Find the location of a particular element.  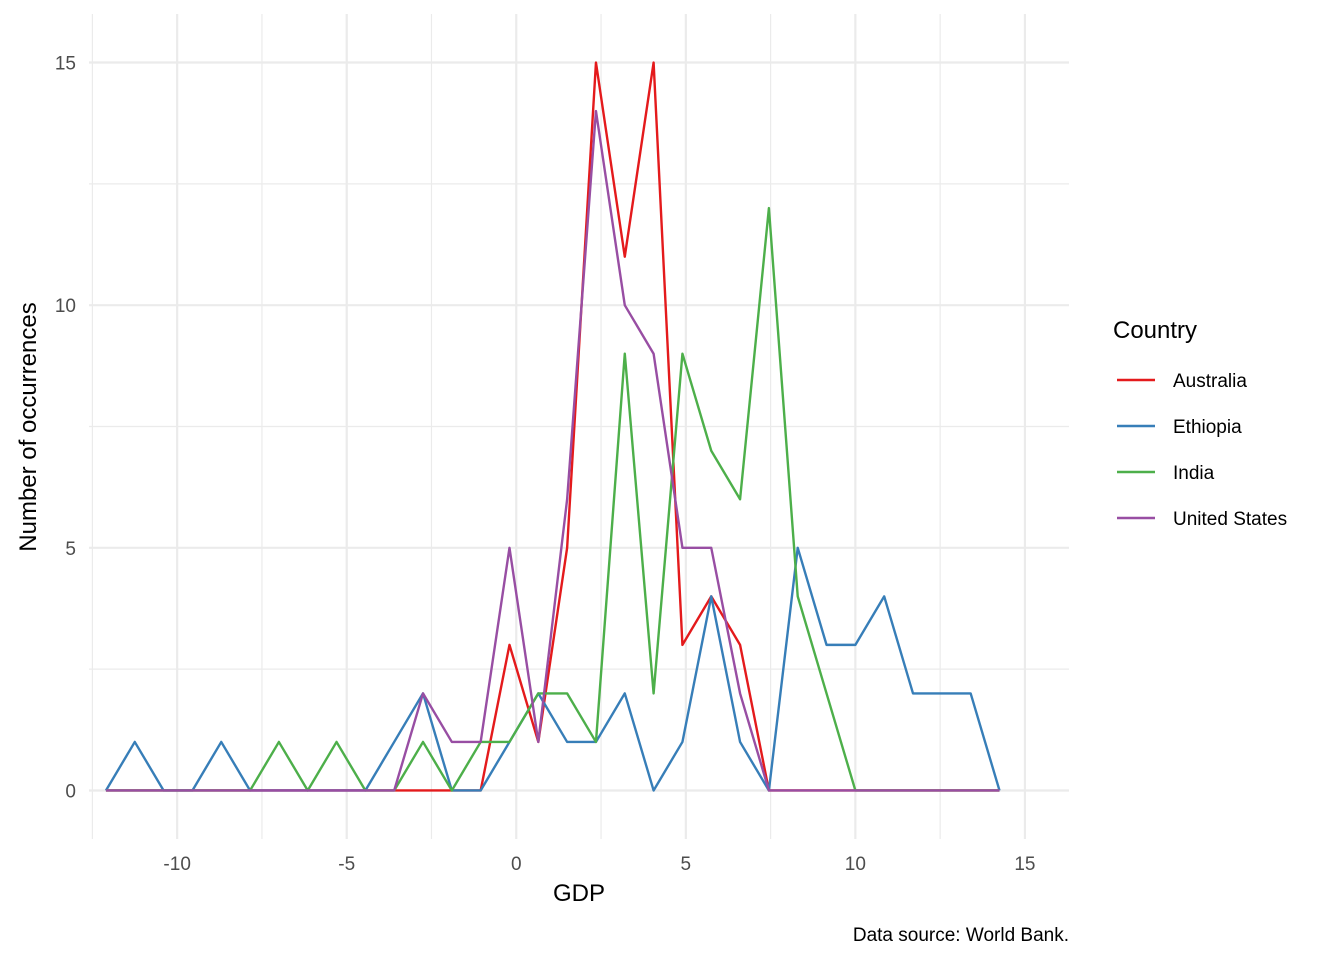

legend-label-india: India is located at coordinates (1194, 473).